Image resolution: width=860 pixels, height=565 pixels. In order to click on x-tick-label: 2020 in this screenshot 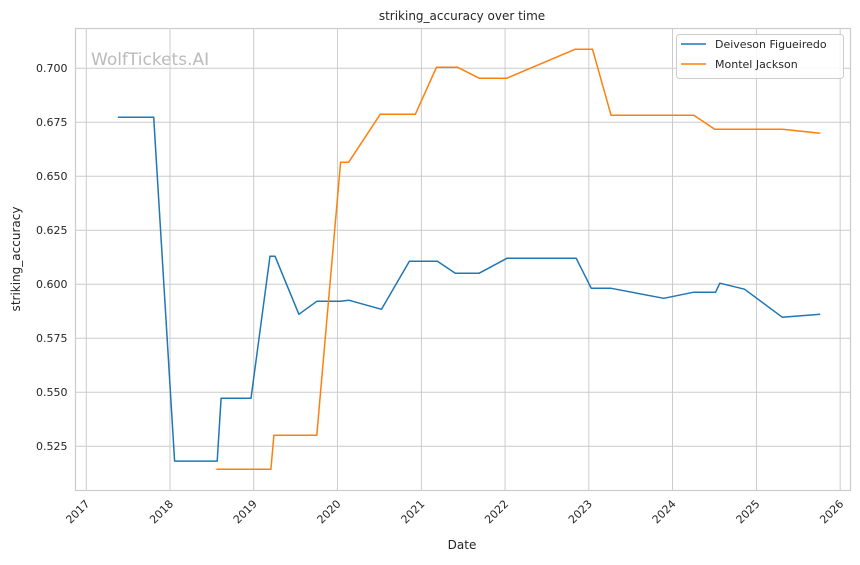, I will do `click(329, 511)`.